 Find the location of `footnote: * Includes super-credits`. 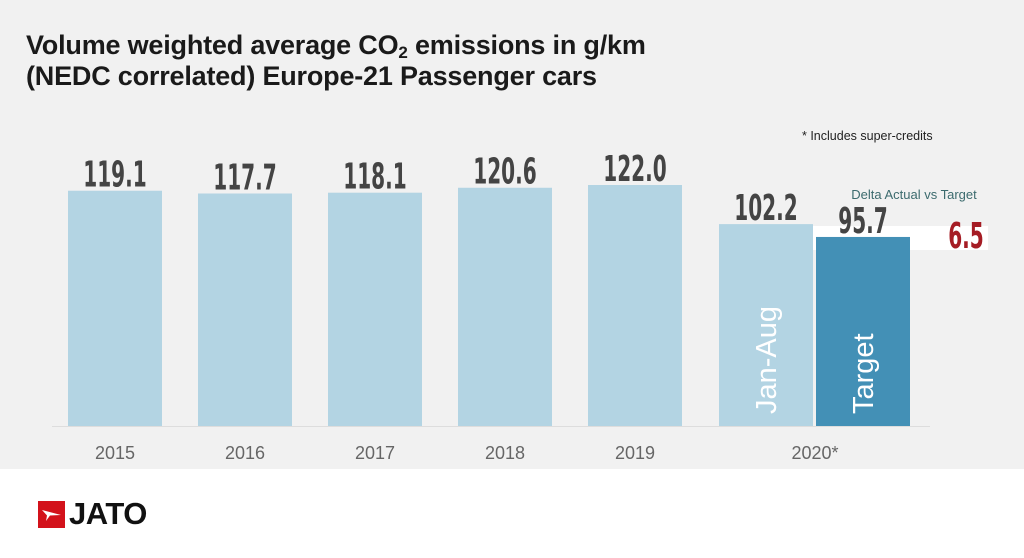

footnote: * Includes super-credits is located at coordinates (867, 136).